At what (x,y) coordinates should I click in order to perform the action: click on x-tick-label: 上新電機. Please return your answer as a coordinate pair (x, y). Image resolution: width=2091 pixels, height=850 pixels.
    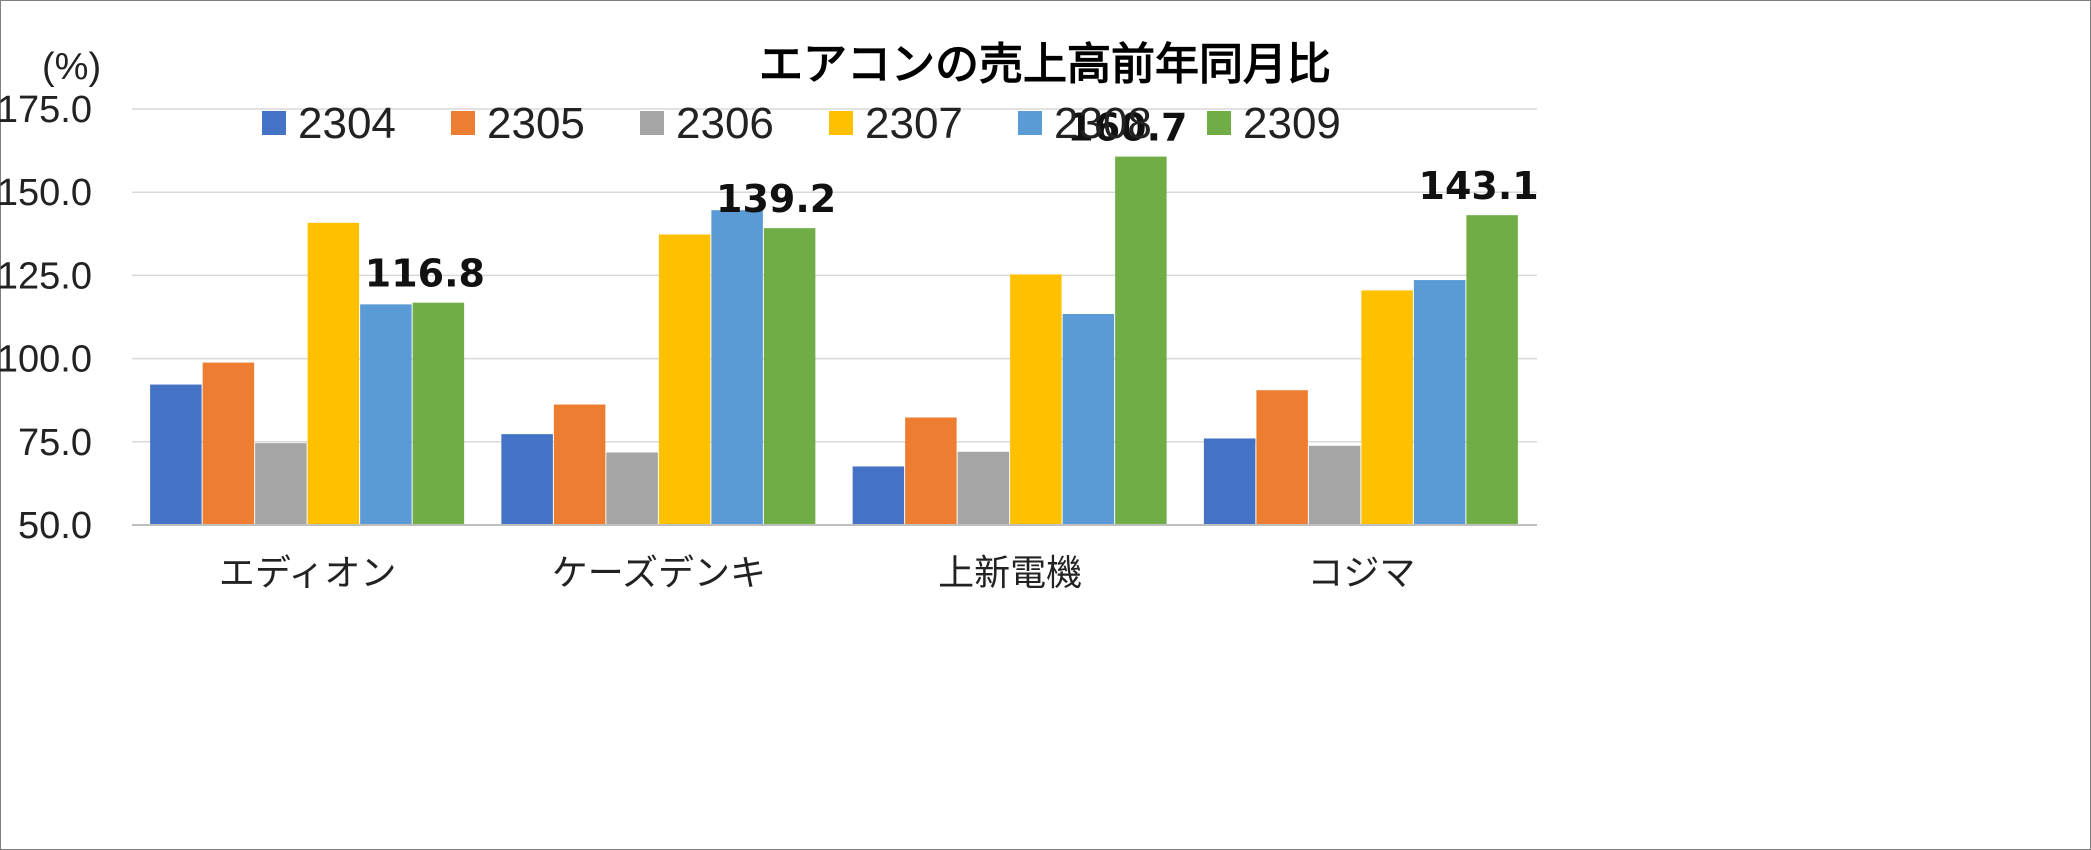
    Looking at the image, I should click on (1010, 573).